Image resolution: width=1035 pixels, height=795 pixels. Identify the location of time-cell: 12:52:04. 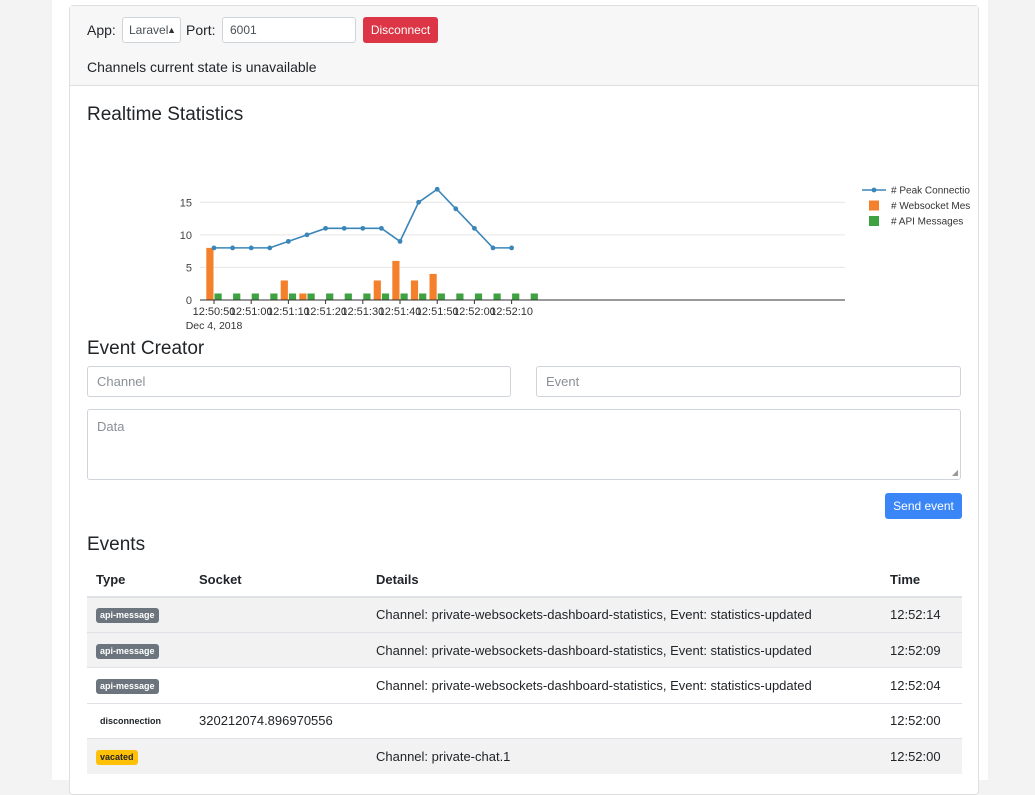
(921, 685).